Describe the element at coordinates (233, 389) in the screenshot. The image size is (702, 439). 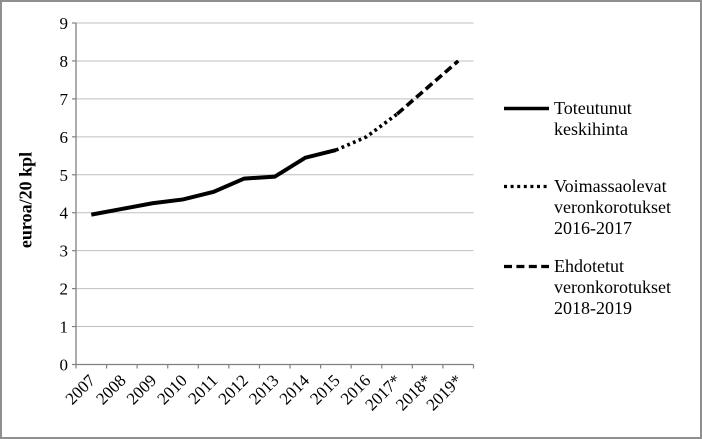
I see `x-tick-label: 2012` at that location.